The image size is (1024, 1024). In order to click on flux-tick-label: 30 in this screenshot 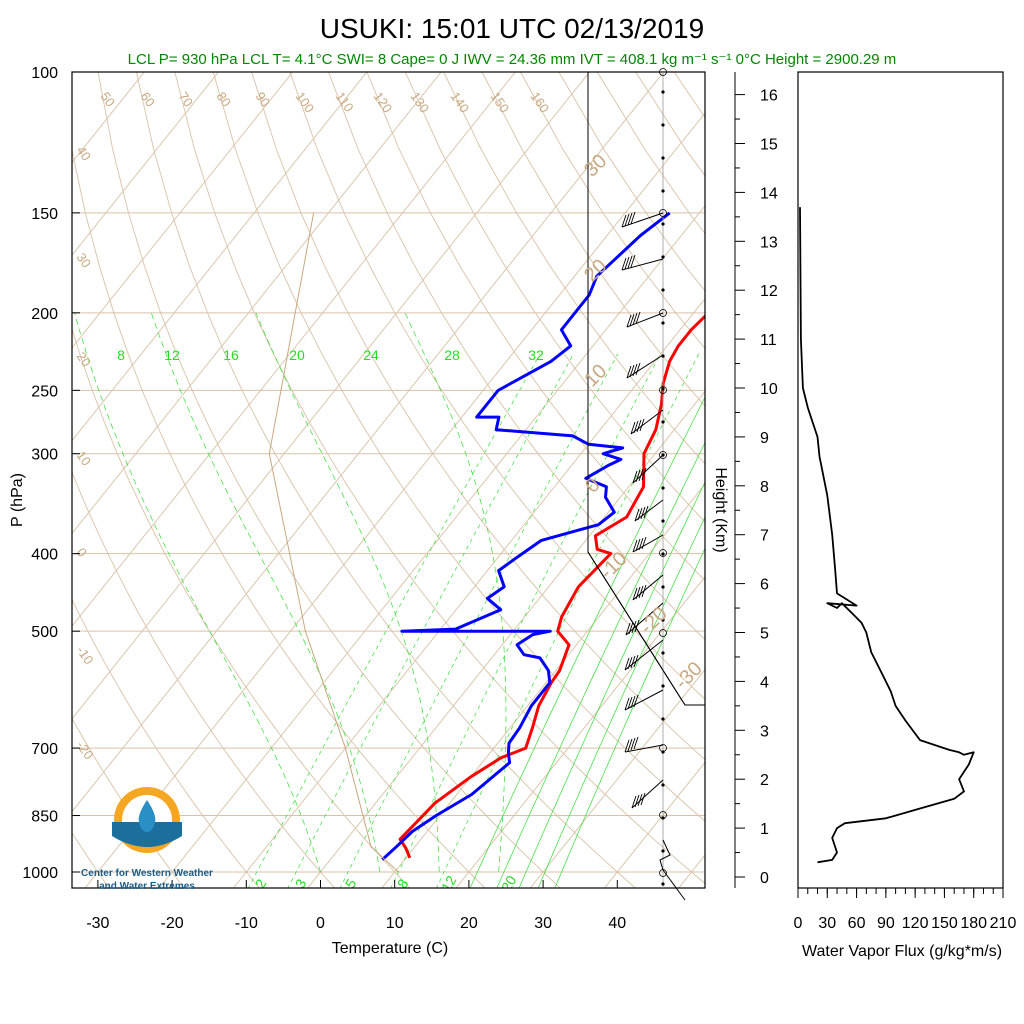, I will do `click(827, 923)`.